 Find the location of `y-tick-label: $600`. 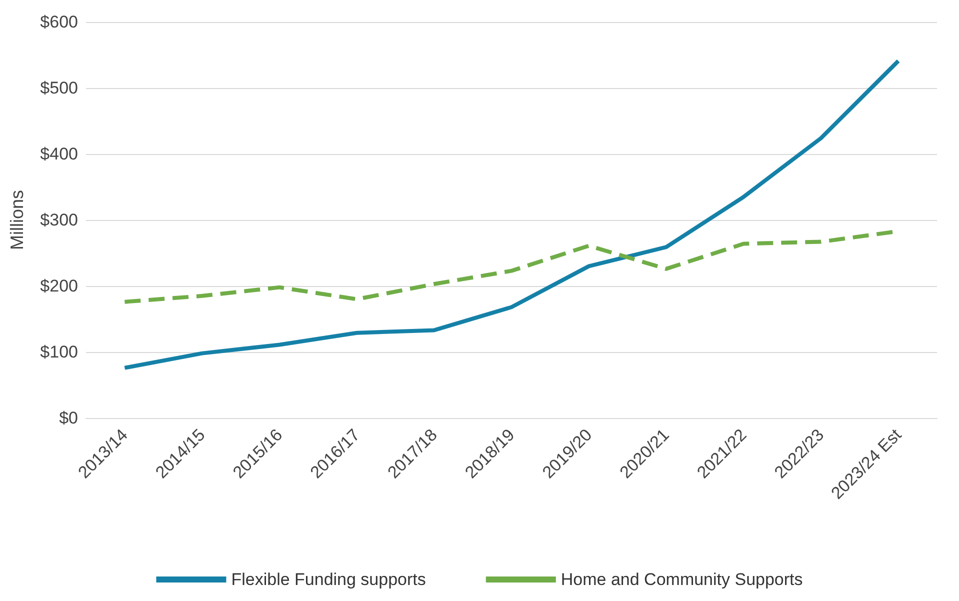

y-tick-label: $600 is located at coordinates (59, 22).